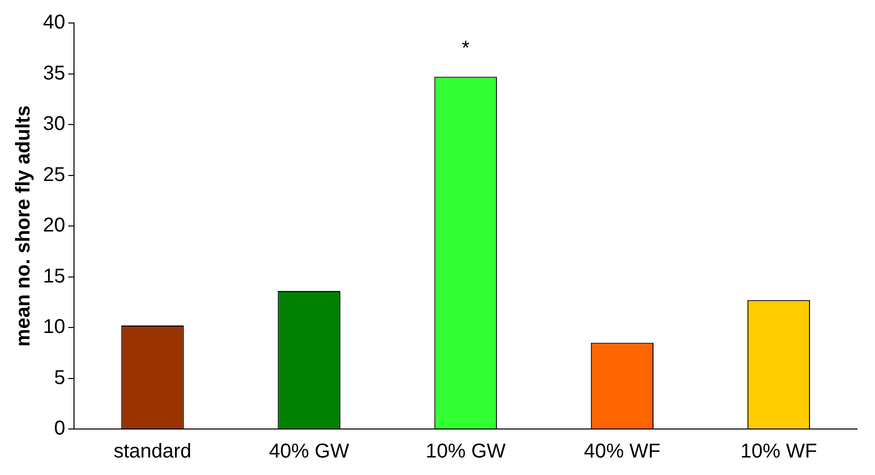 This screenshot has height=475, width=875. What do you see at coordinates (23, 226) in the screenshot?
I see `y-axis-title: mean no. shore fly adults` at bounding box center [23, 226].